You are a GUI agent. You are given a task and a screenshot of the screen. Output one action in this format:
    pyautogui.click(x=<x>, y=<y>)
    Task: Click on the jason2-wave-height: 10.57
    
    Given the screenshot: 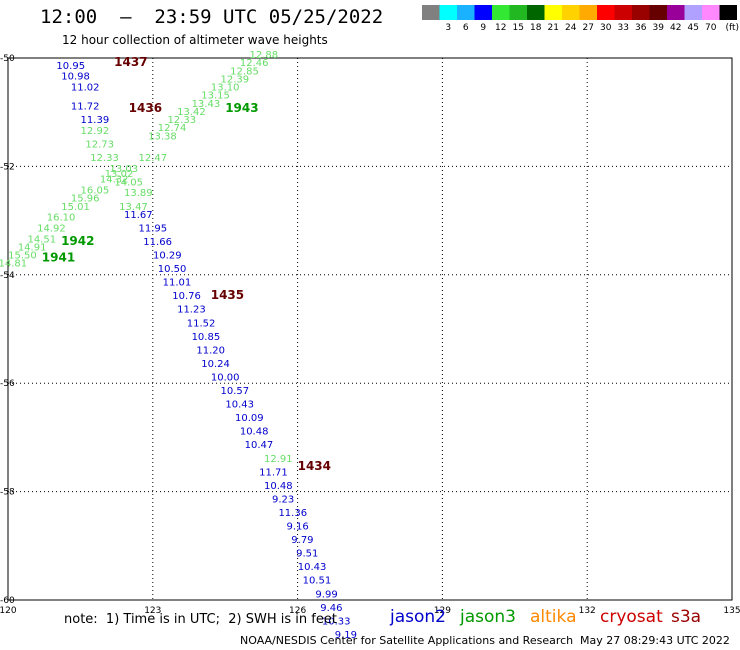 What is the action you would take?
    pyautogui.click(x=235, y=391)
    